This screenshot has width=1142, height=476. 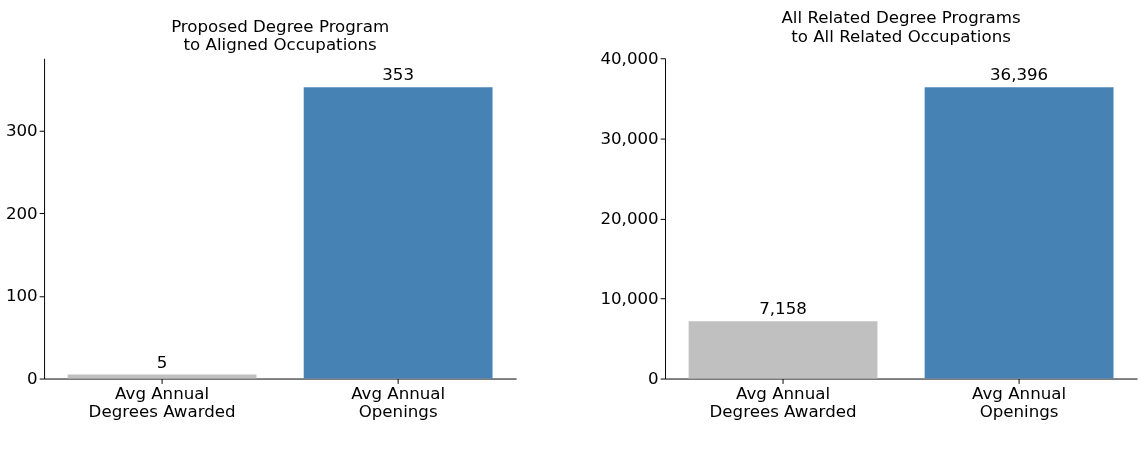 I want to click on chart-title: All Related Degree Programs to All Related Occupations, so click(x=901, y=27).